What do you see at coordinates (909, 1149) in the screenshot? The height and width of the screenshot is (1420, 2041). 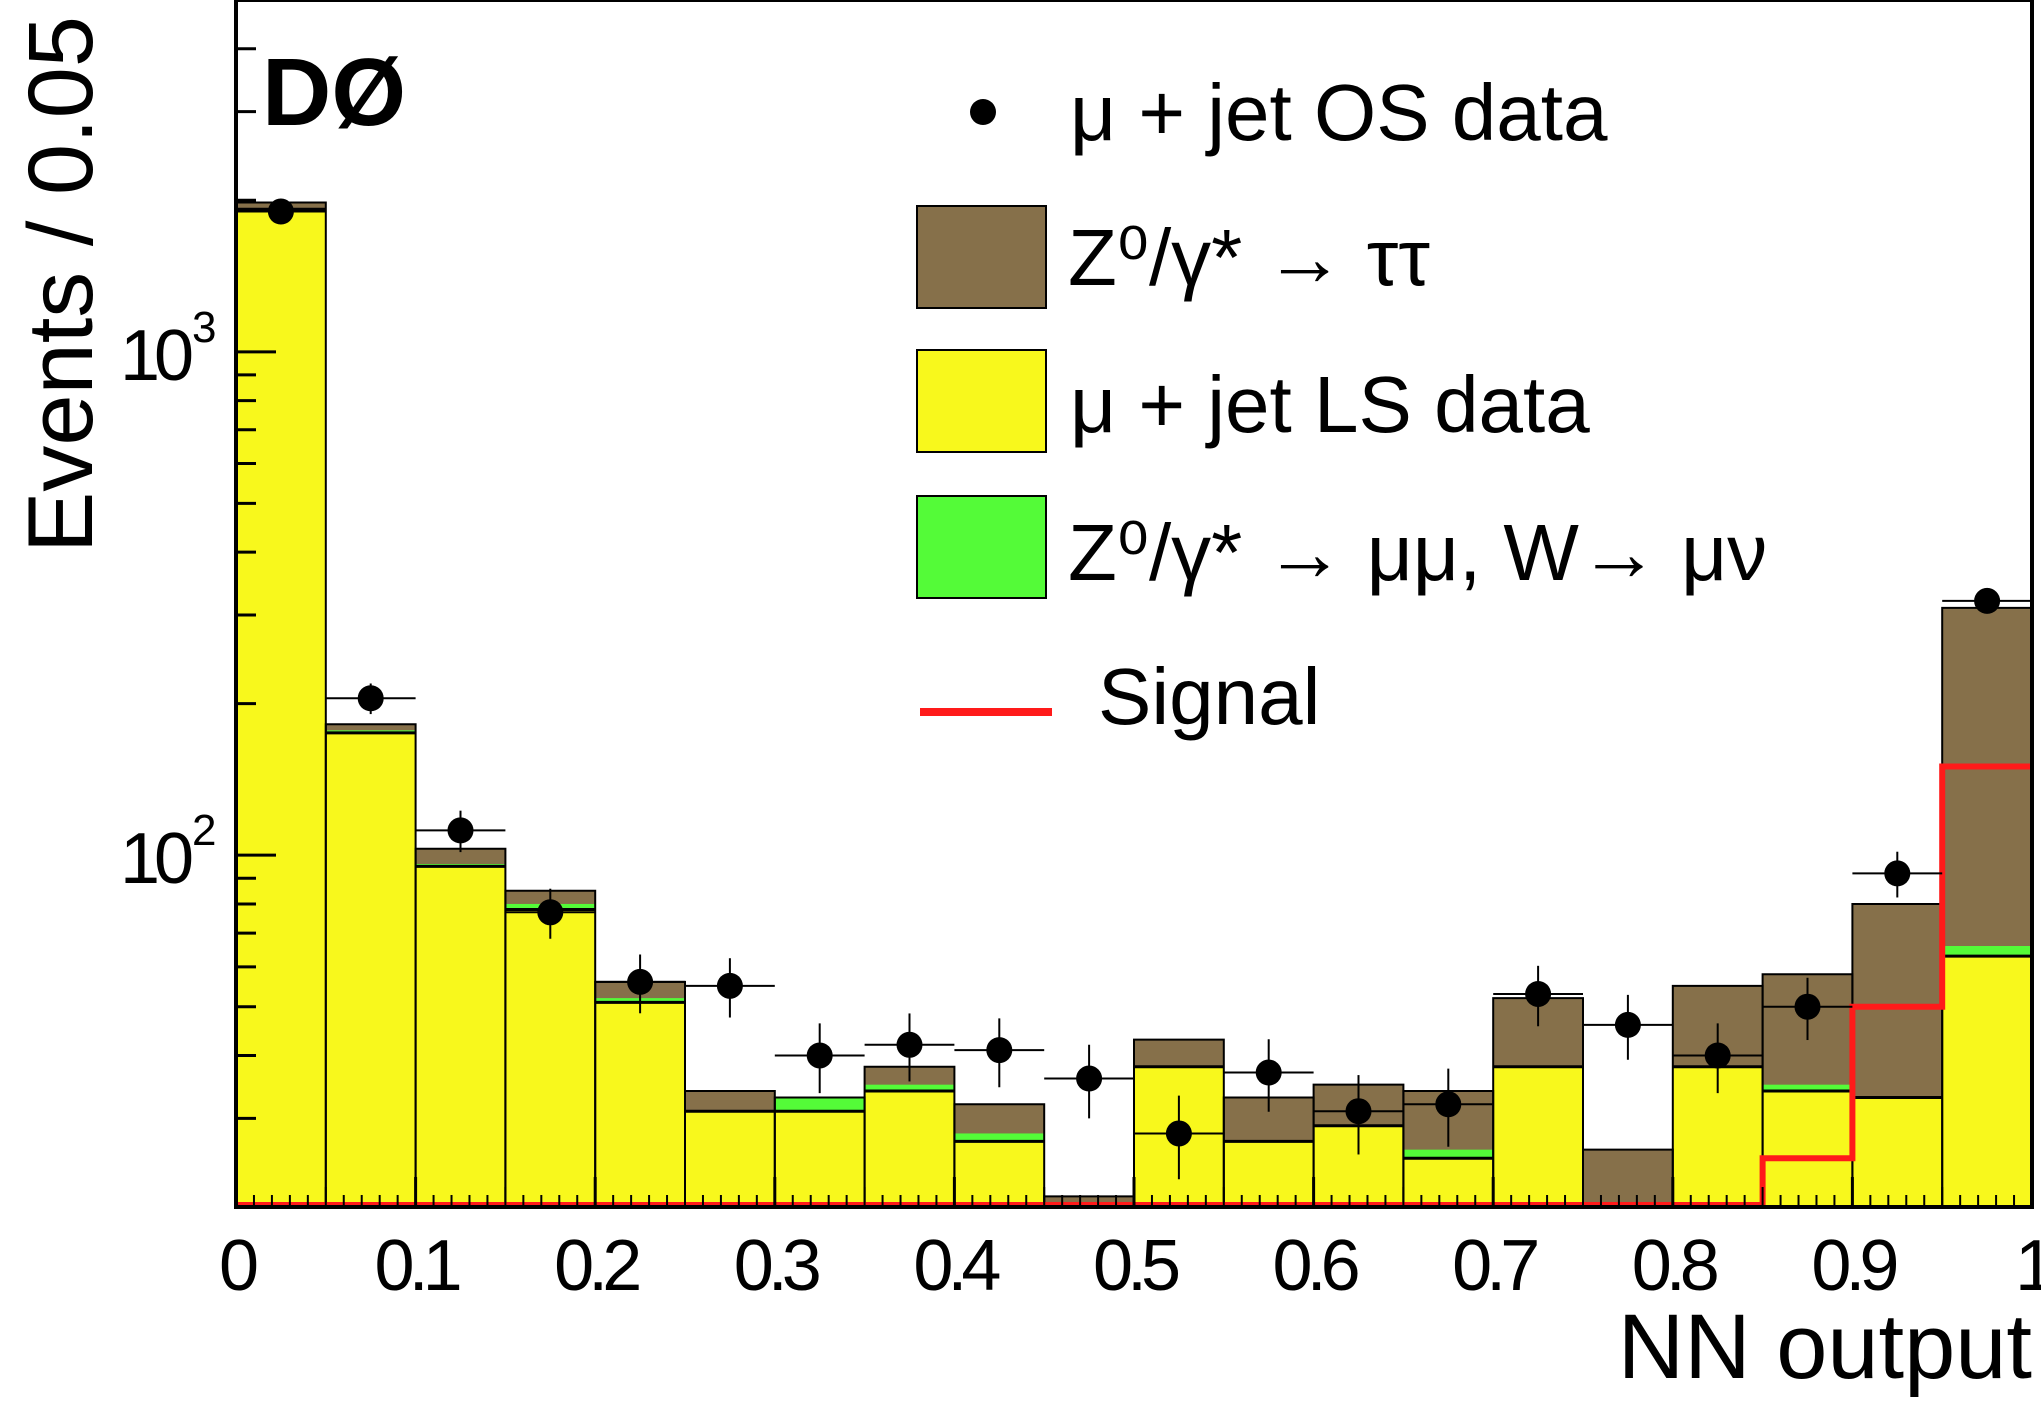 I see `bar--jet-ls-data-bin-7` at bounding box center [909, 1149].